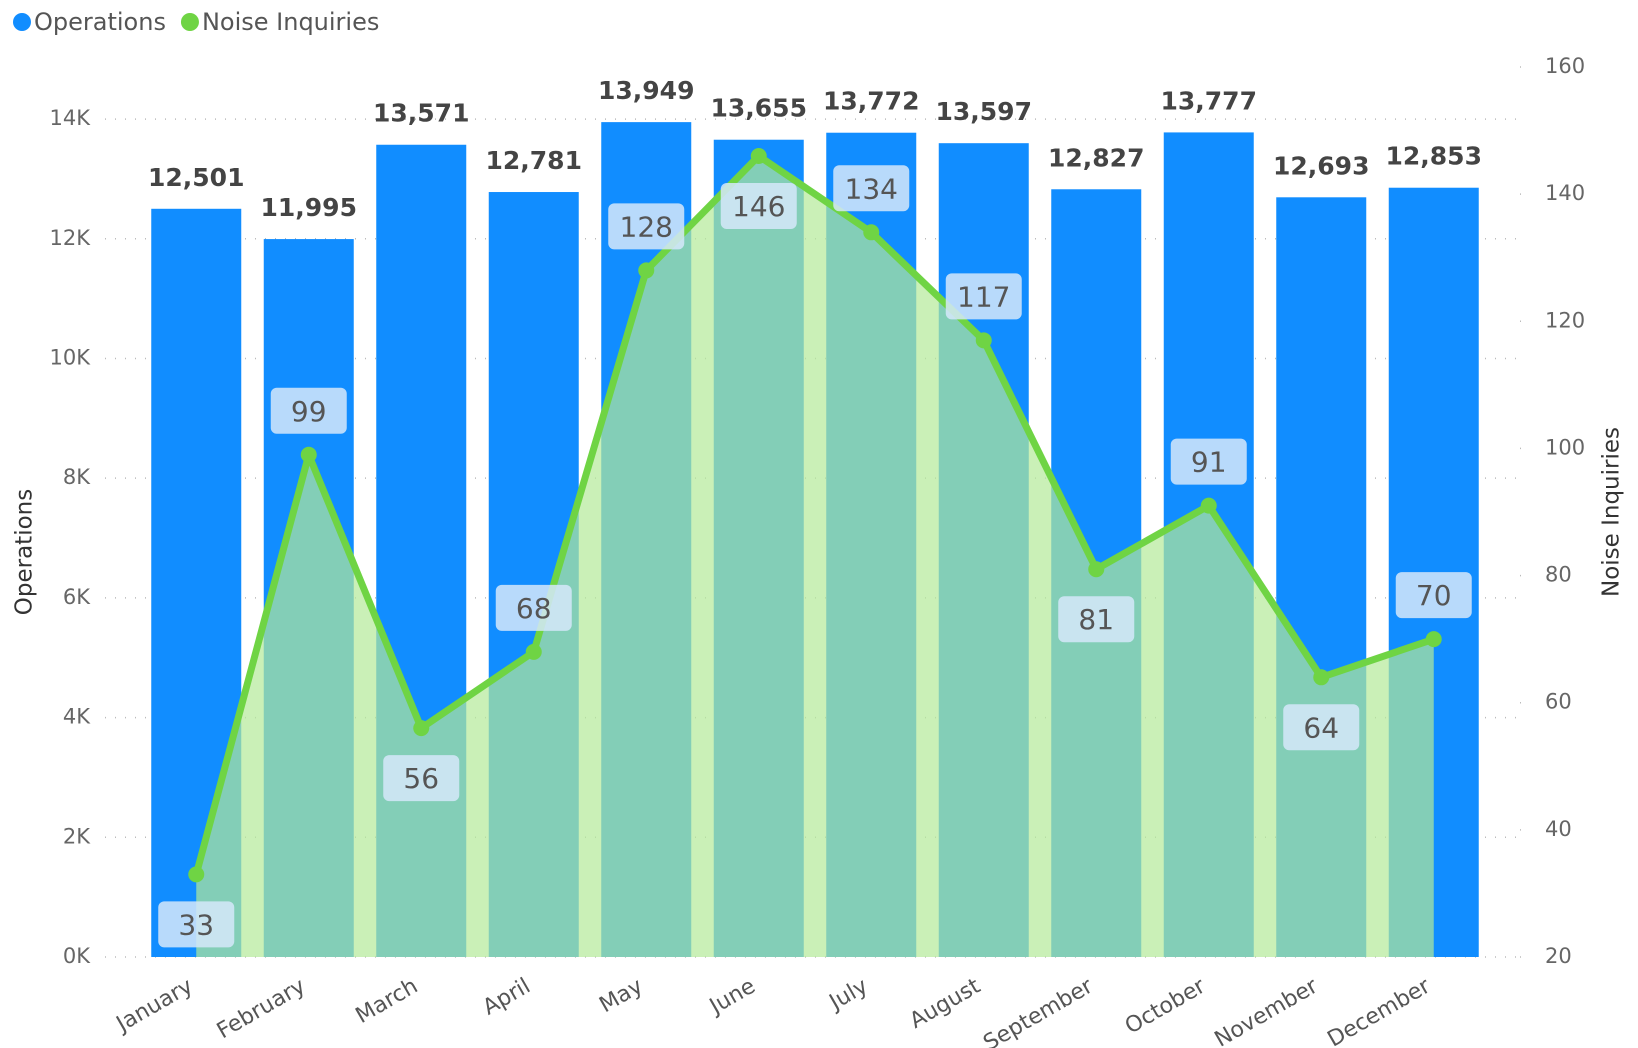 The image size is (1638, 1048). What do you see at coordinates (1379, 1010) in the screenshot?
I see `x-tick-label: December` at bounding box center [1379, 1010].